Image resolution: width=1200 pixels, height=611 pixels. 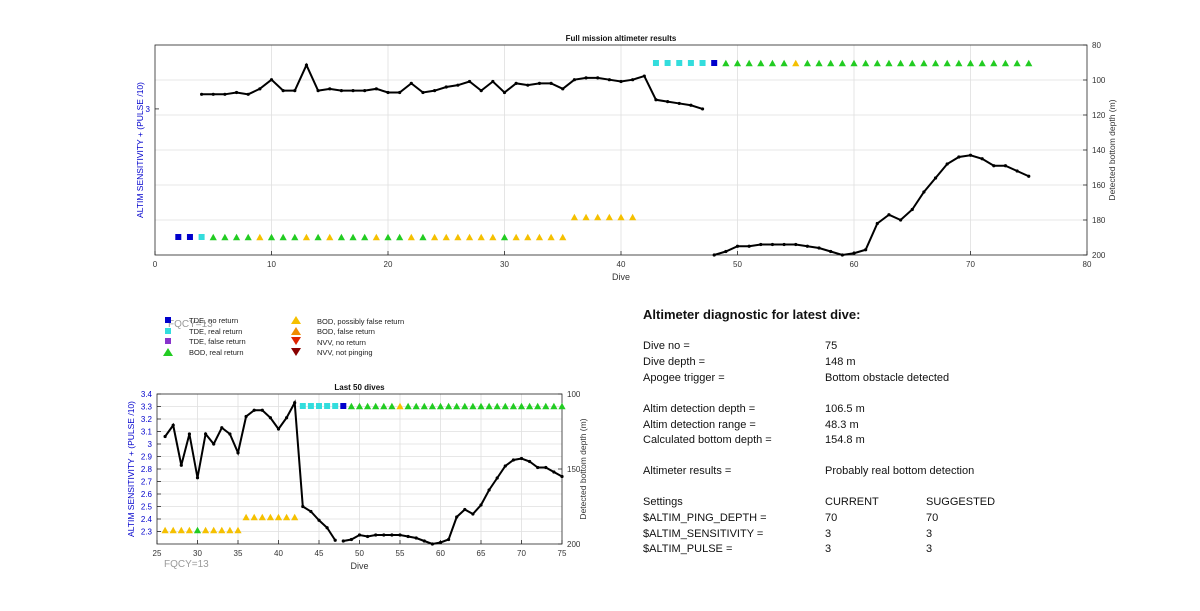 What do you see at coordinates (346, 321) in the screenshot?
I see `legend-item: BOD, possibly false return` at bounding box center [346, 321].